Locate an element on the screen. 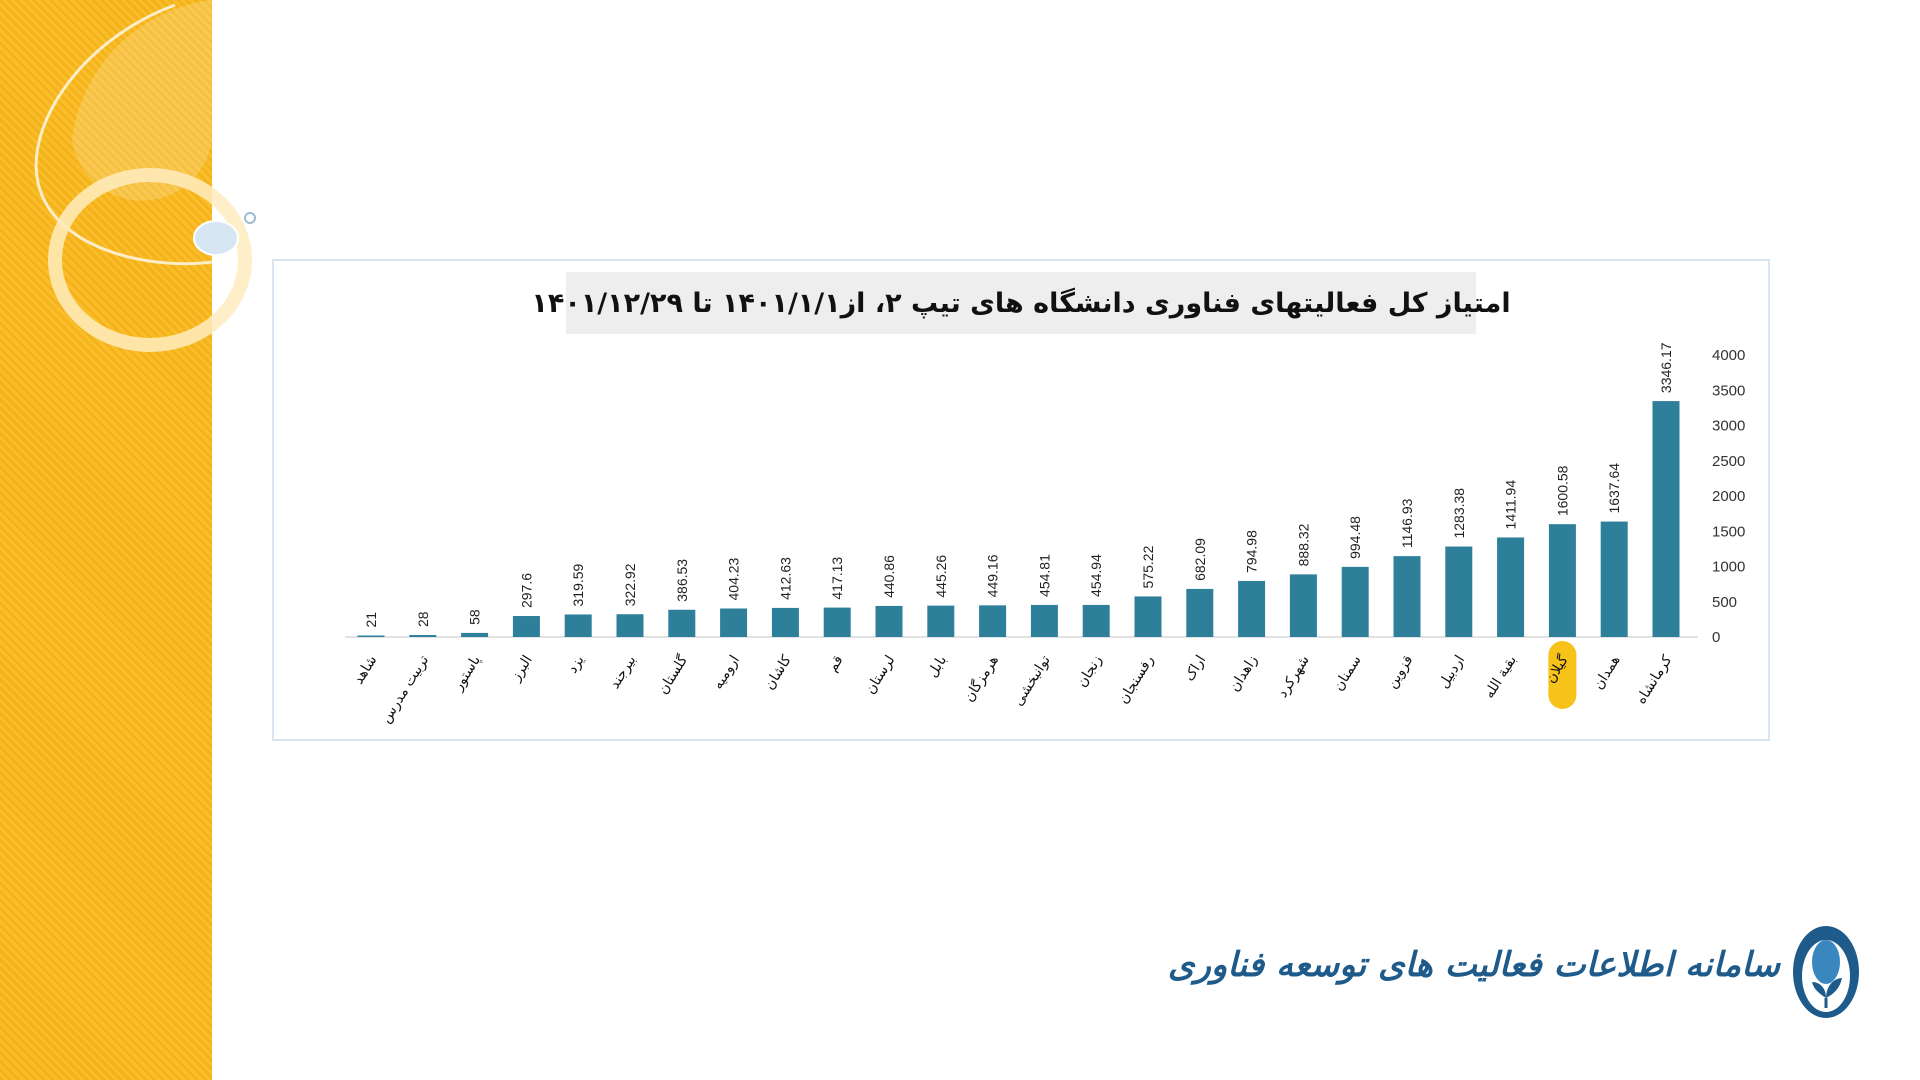 This screenshot has height=1080, width=1920. category-label: توانبخشی is located at coordinates (1031, 681).